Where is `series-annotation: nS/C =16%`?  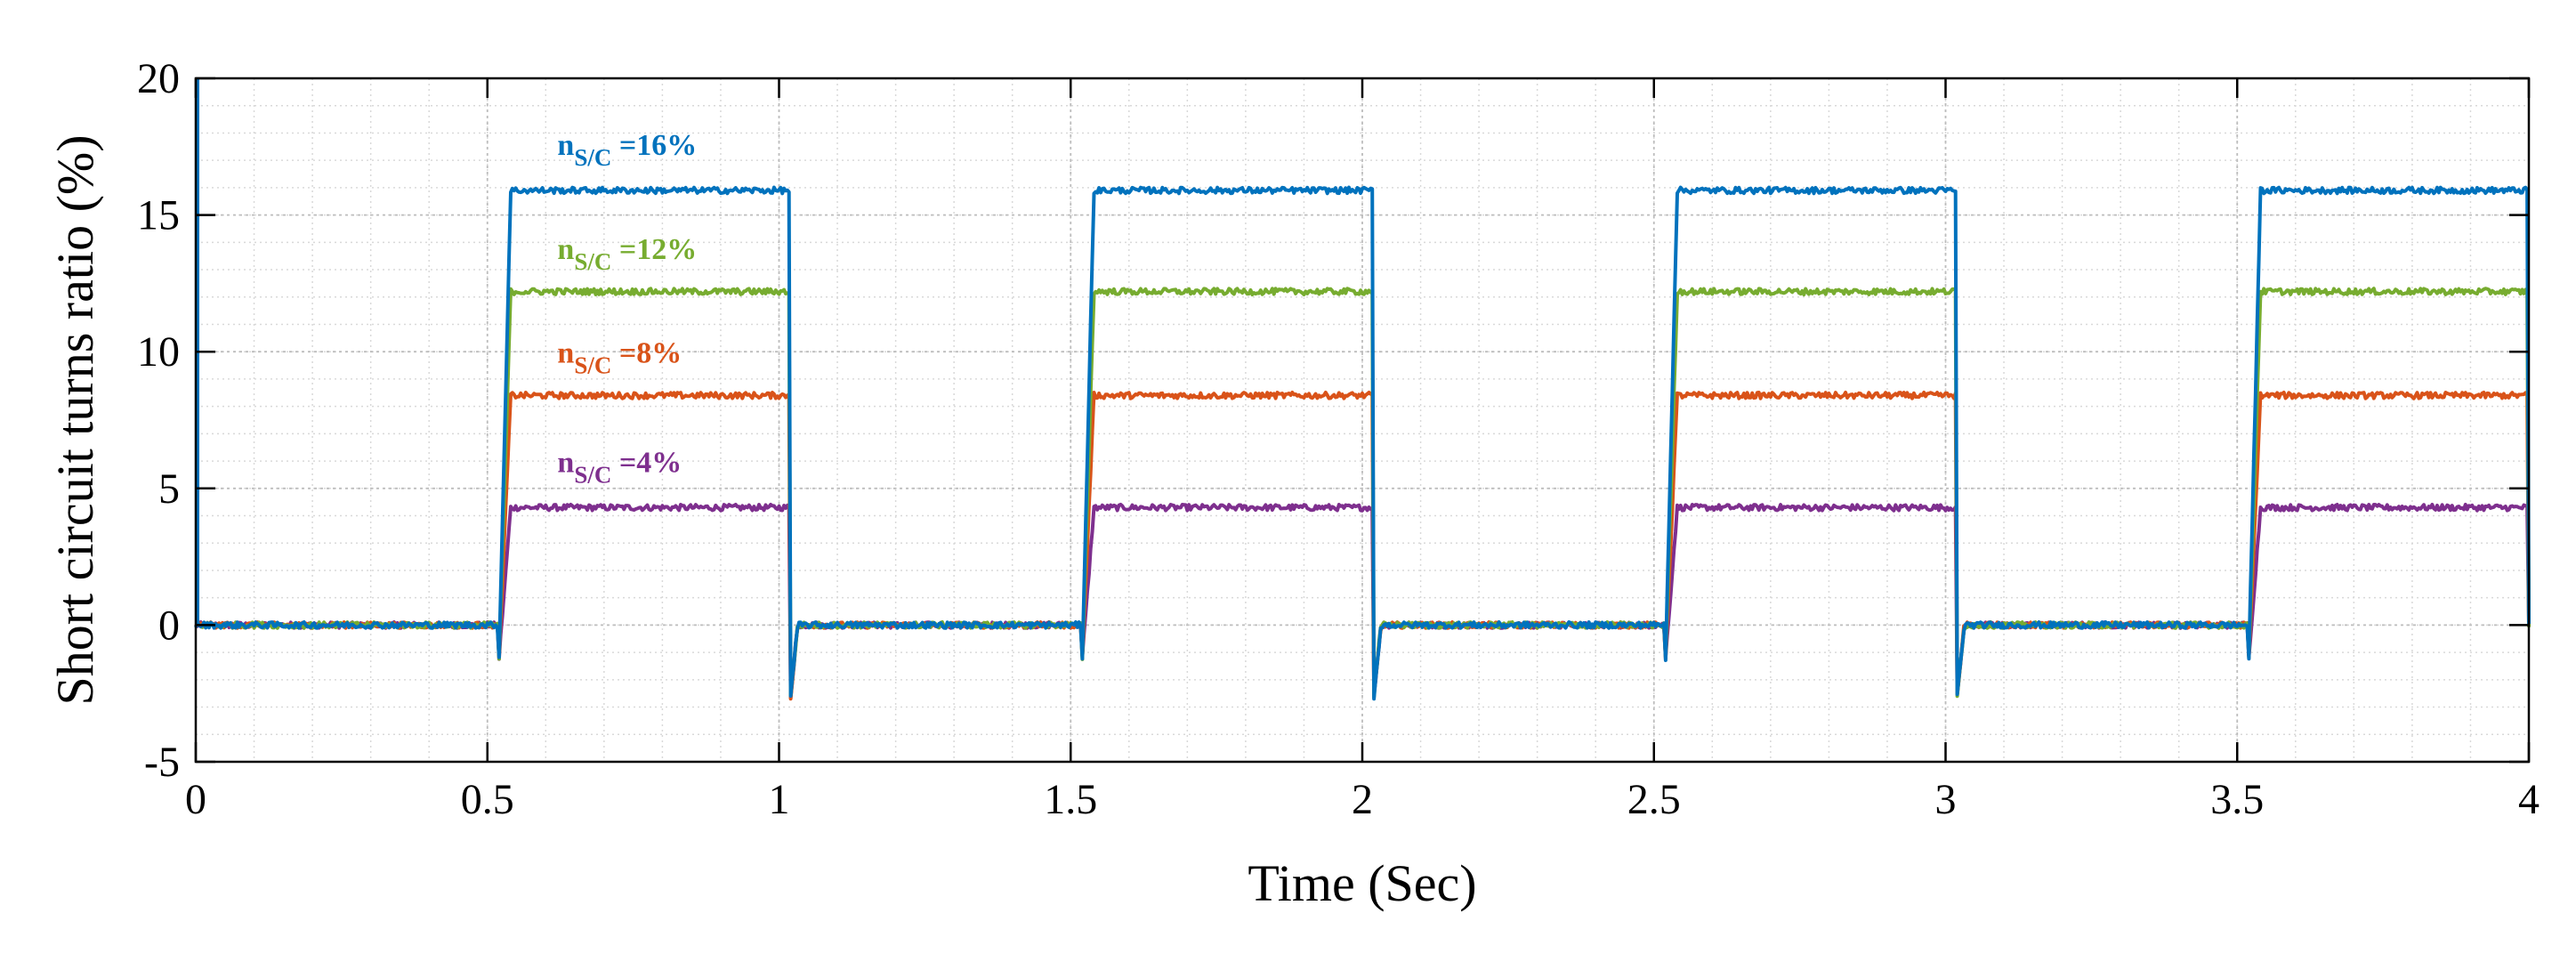 series-annotation: nS/C =16% is located at coordinates (627, 150).